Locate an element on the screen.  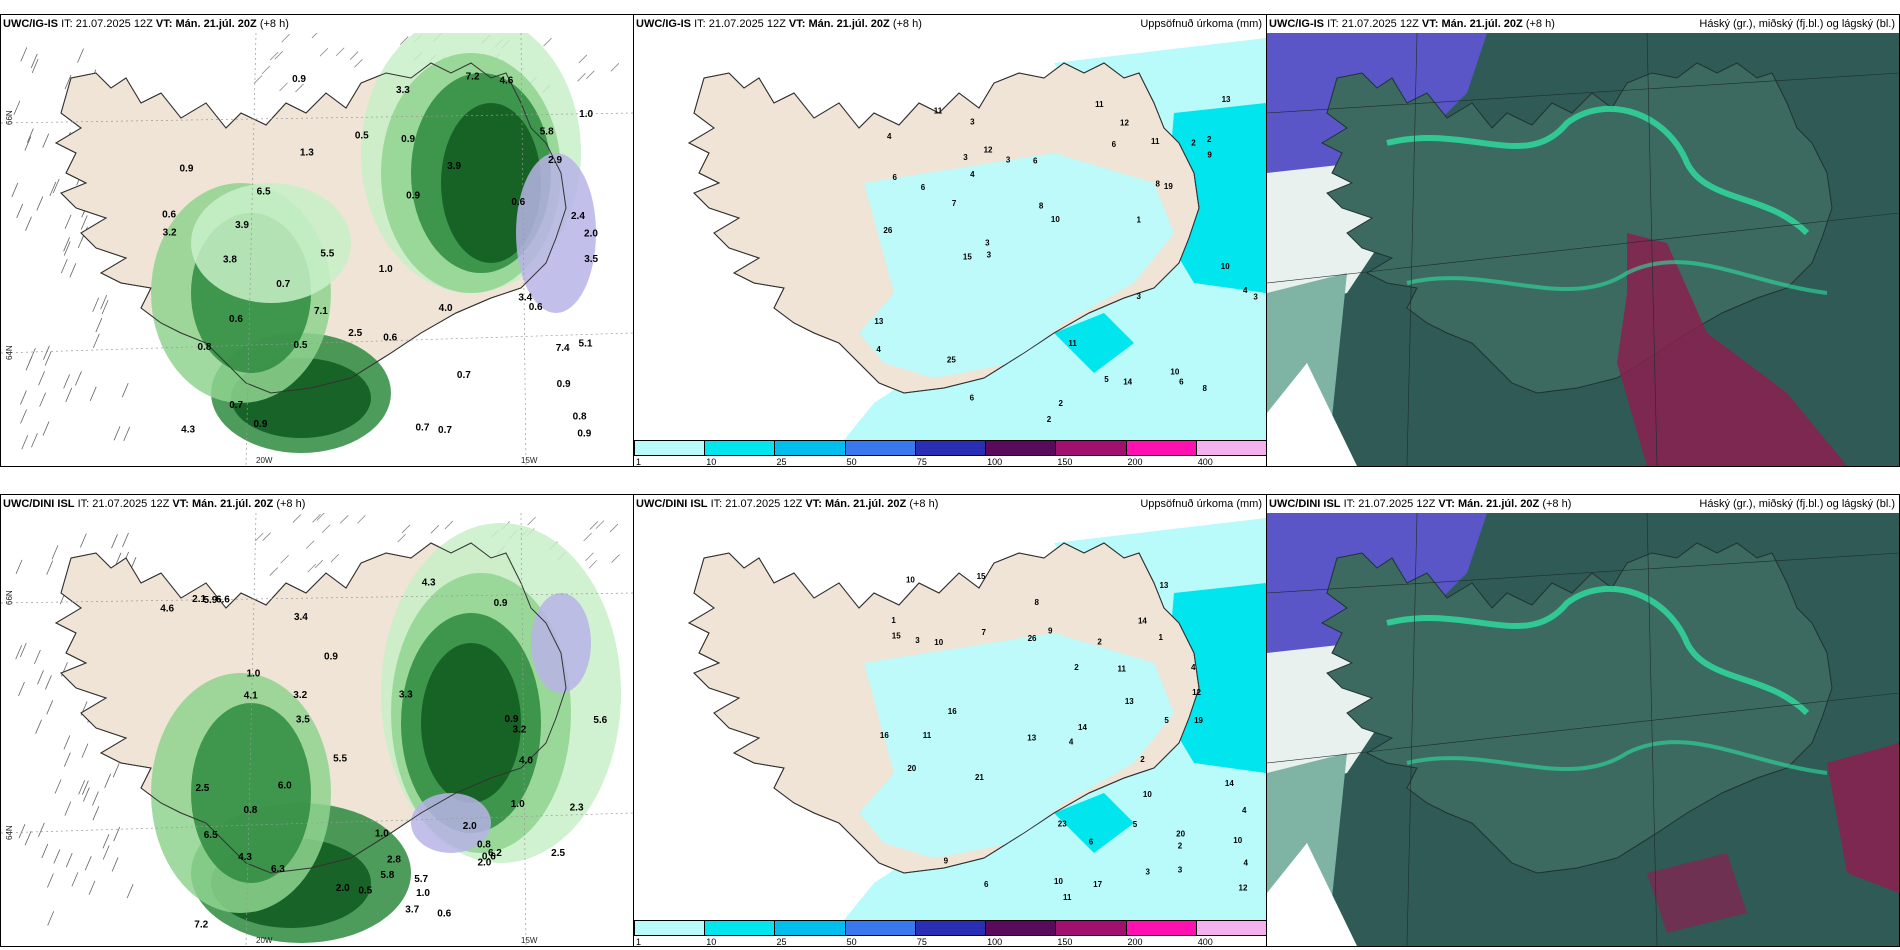
acc-value: 16 is located at coordinates (884, 735).